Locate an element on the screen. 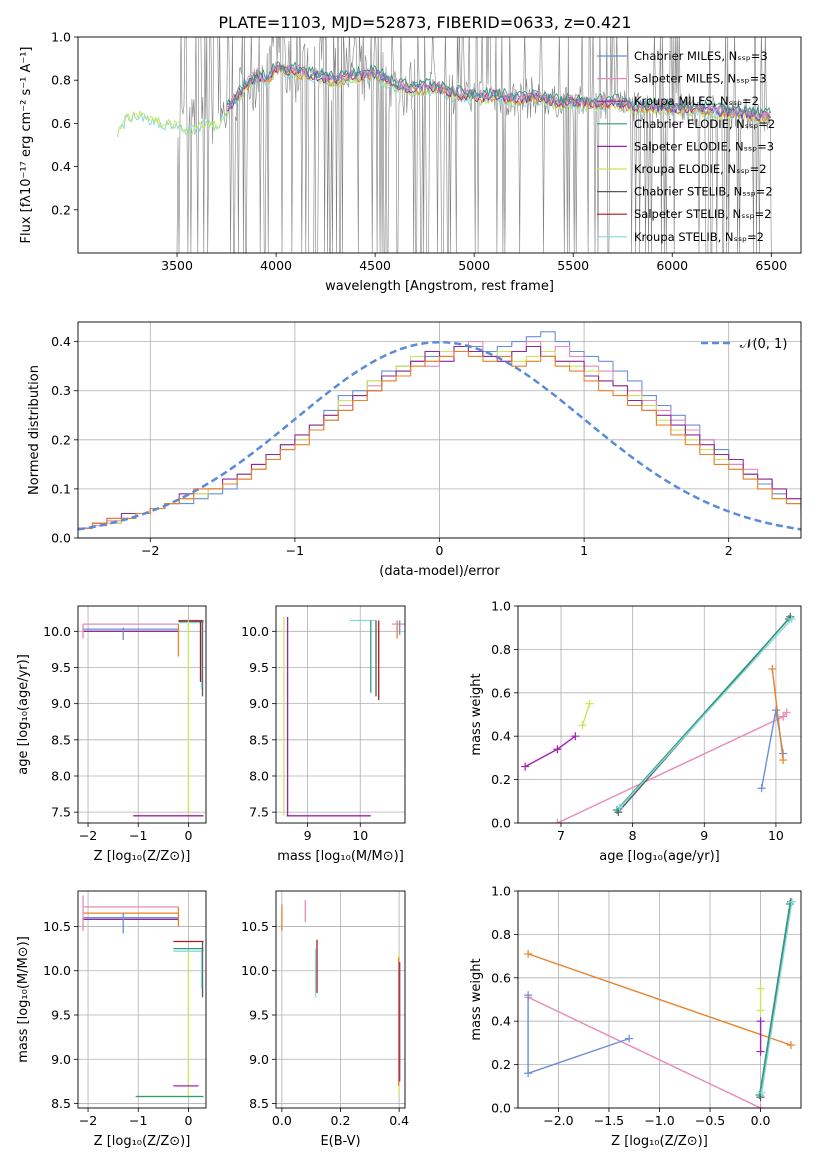 This screenshot has height=1170, width=819. x-axis-label: E(B-V) is located at coordinates (340, 1141).